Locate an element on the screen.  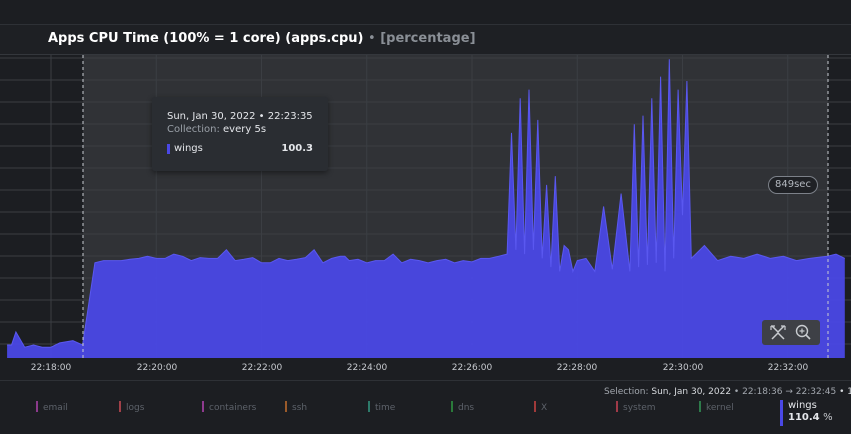
dimension-kernel: kernel is located at coordinates (716, 407).